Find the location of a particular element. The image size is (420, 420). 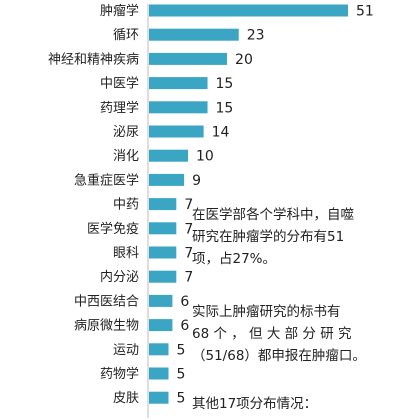

category-label: 皮肤 is located at coordinates (126, 398).